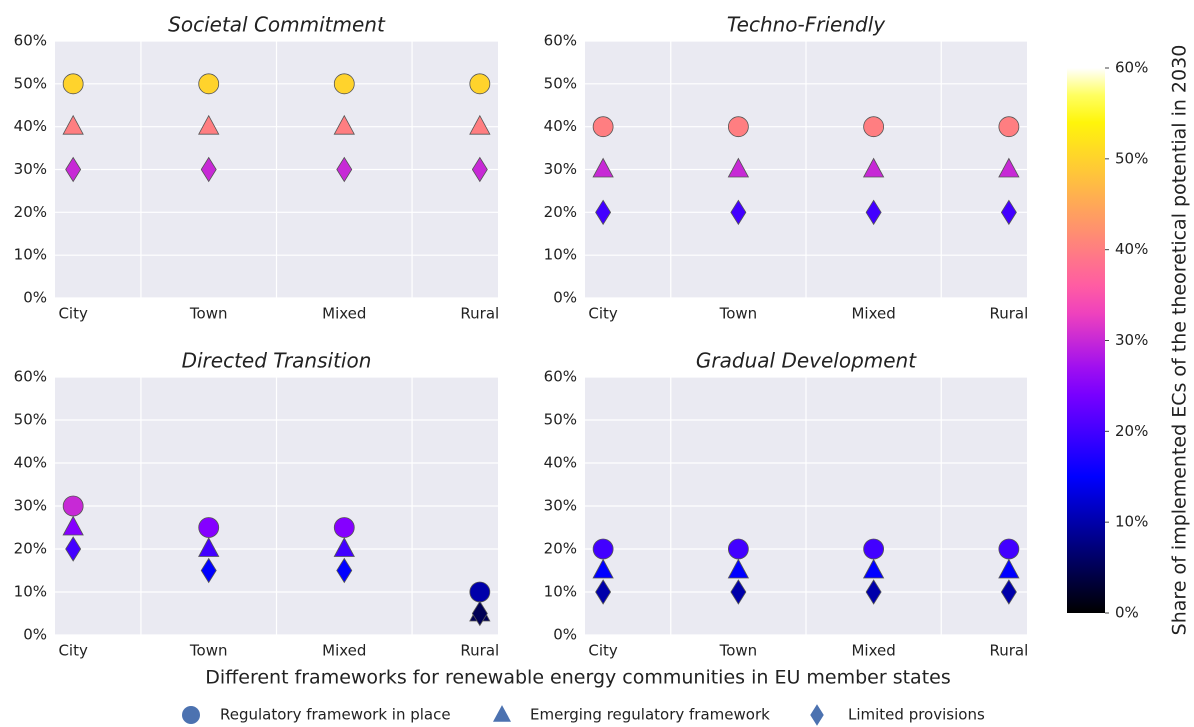 The image size is (1194, 727). Describe the element at coordinates (1131, 249) in the screenshot. I see `colorbar-tick-label: 40%` at that location.